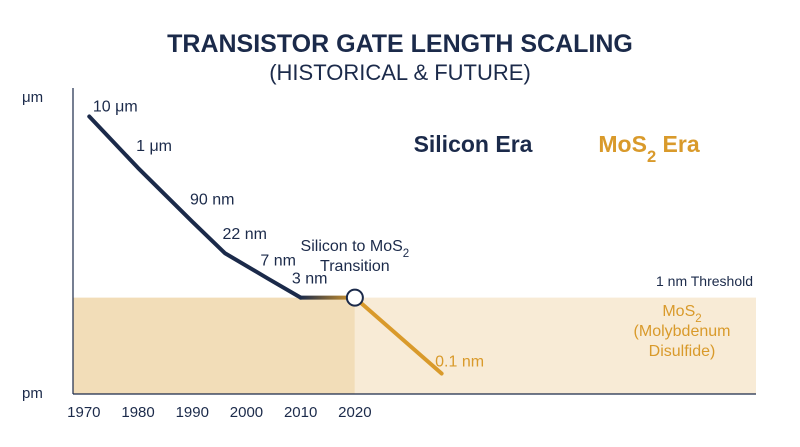 This screenshot has height=447, width=800. Describe the element at coordinates (32, 393) in the screenshot. I see `y-axis-label-bottom: pm` at that location.